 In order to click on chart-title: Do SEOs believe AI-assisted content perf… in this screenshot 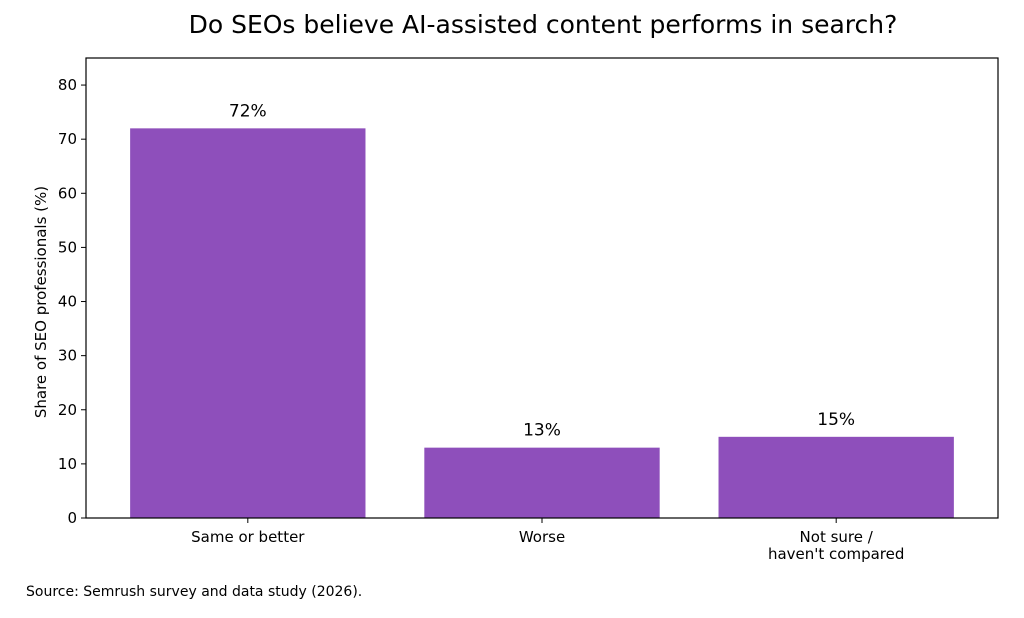, I will do `click(543, 24)`.